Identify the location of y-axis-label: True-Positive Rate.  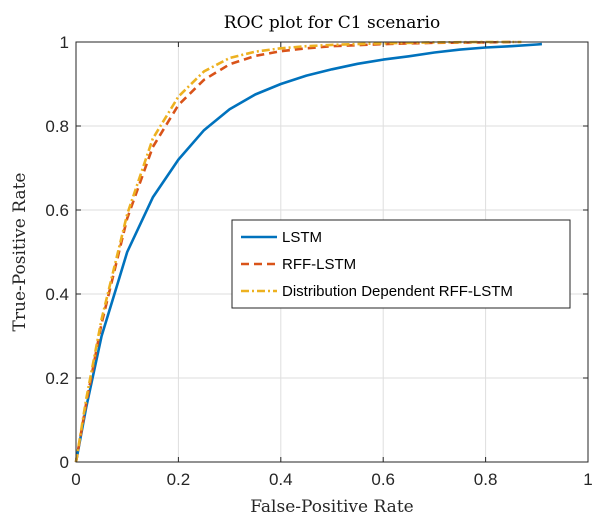
(20, 252).